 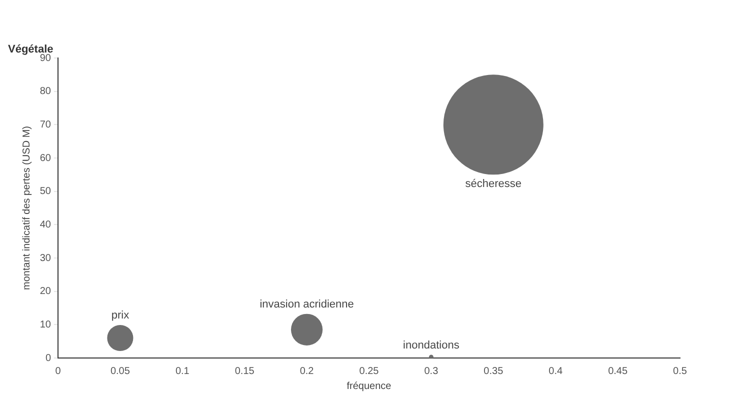 What do you see at coordinates (431, 345) in the screenshot?
I see `annotation: inondations` at bounding box center [431, 345].